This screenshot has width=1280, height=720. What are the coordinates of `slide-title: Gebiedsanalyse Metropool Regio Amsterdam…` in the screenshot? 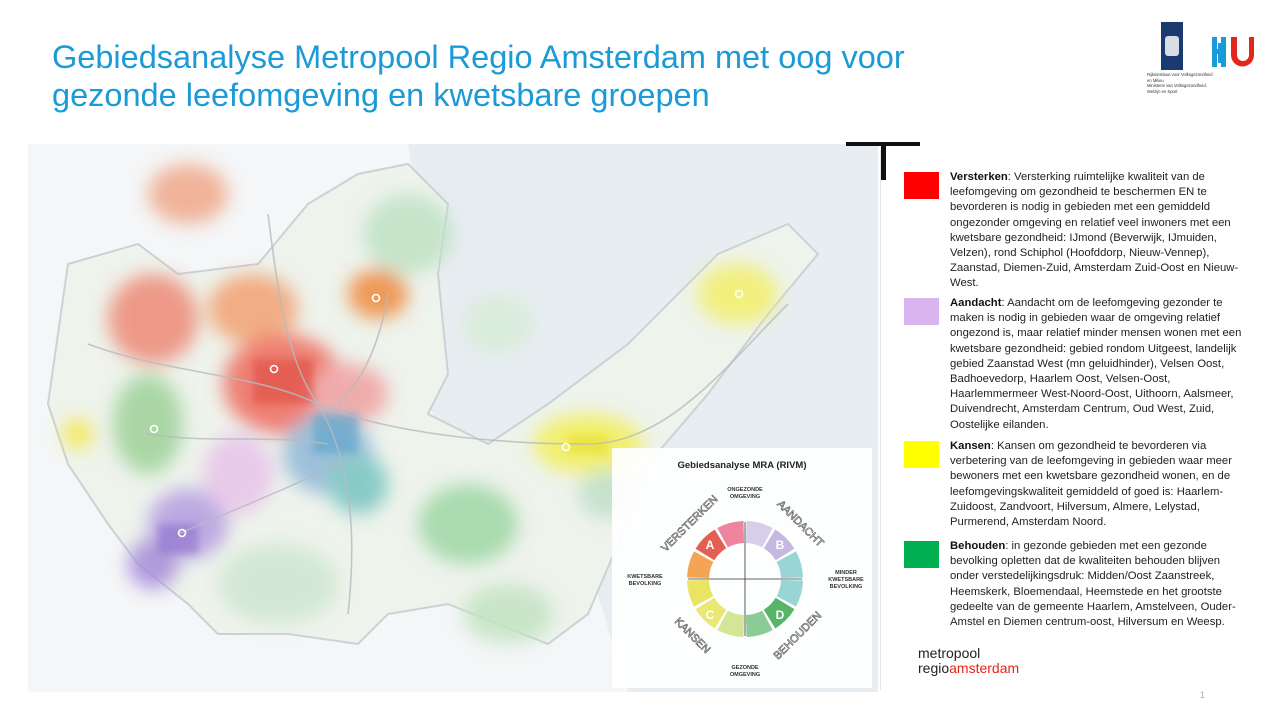 It's located at (552, 76).